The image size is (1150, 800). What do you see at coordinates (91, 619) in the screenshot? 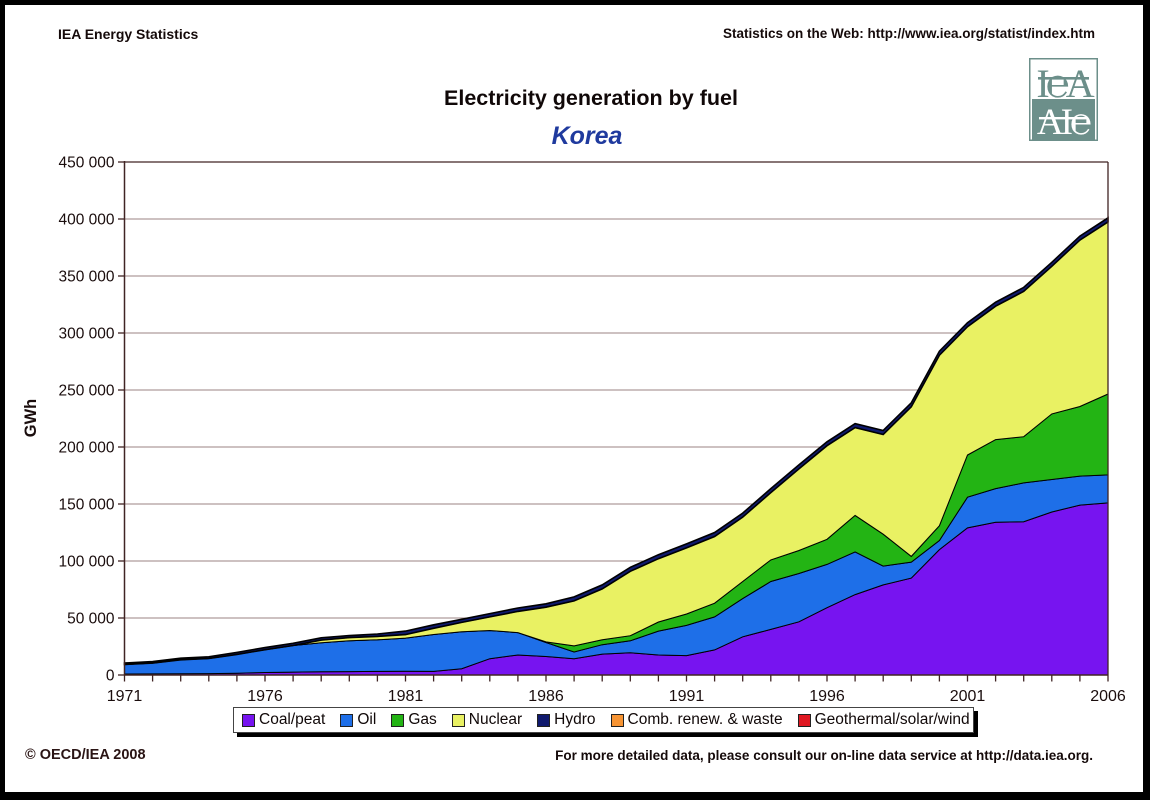
I see `svg-text: 50 000` at bounding box center [91, 619].